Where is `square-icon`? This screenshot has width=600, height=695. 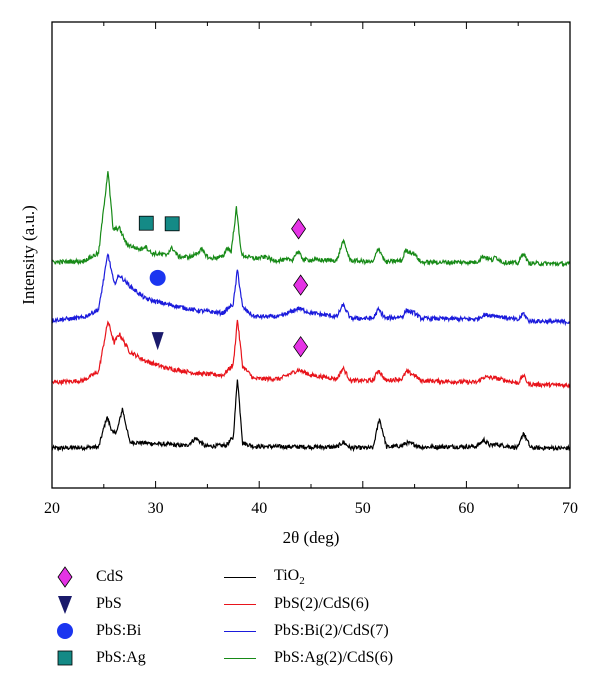
square-icon is located at coordinates (65, 658).